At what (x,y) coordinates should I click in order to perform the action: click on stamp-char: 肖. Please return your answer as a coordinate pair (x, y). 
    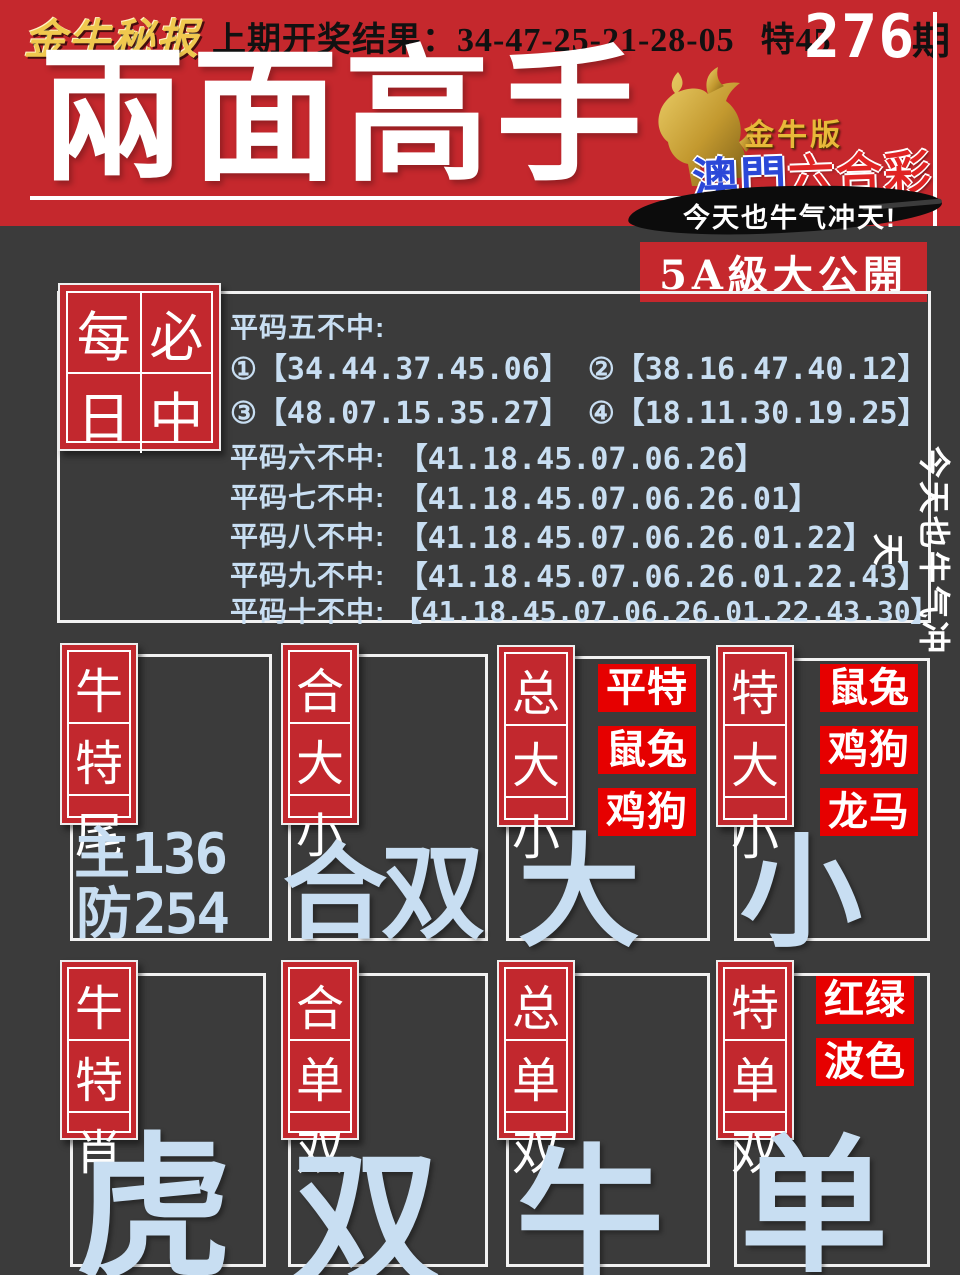
    Looking at the image, I should click on (99, 1147).